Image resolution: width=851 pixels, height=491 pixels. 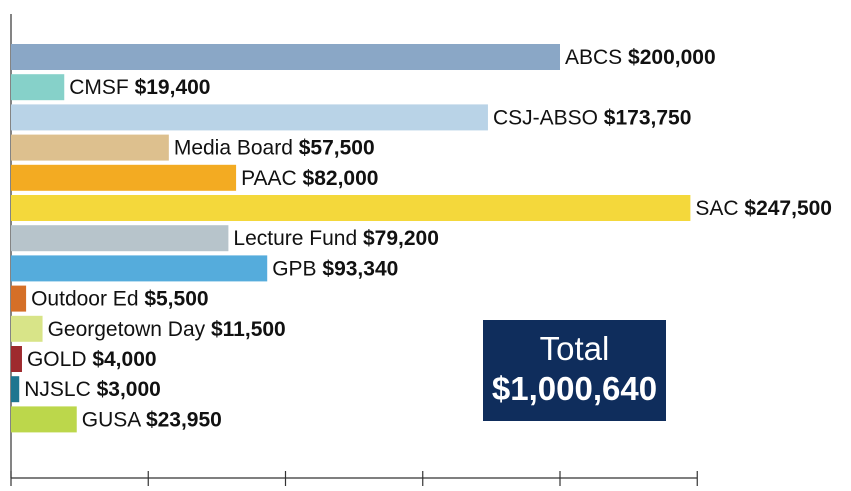 I want to click on bar-value-label: $5,500, so click(x=176, y=299).